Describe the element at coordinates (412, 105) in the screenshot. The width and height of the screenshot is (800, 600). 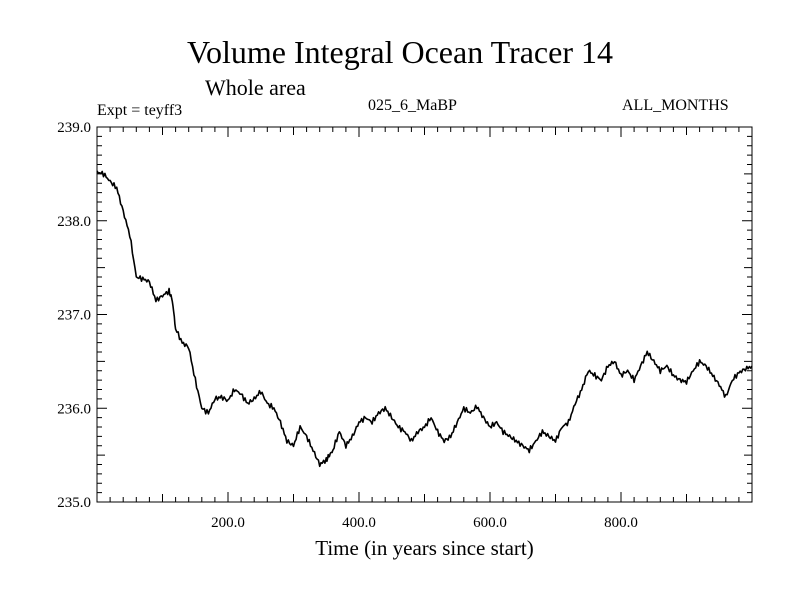
I see `run-id-label: 025_6_MaBP` at that location.